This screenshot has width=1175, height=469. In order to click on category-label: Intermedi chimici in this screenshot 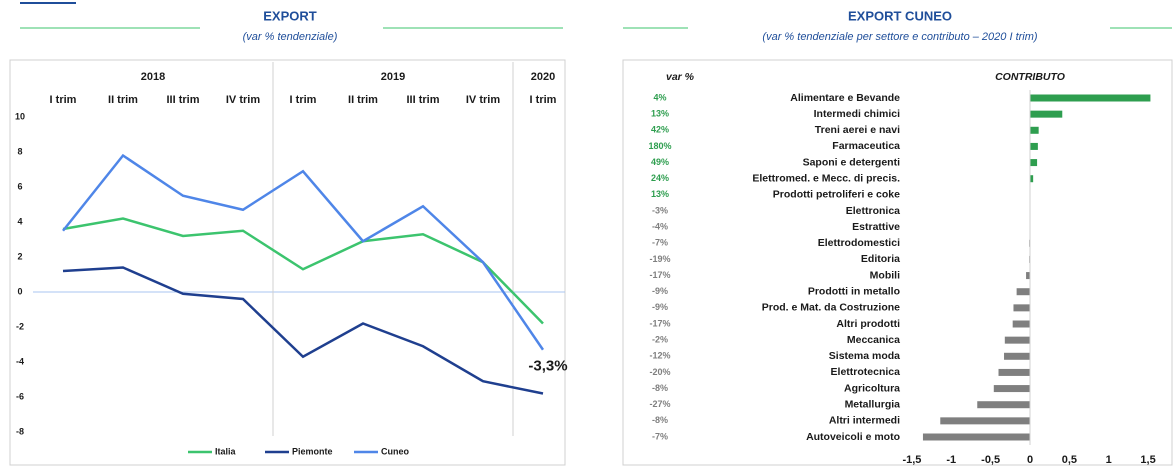, I will do `click(857, 114)`.